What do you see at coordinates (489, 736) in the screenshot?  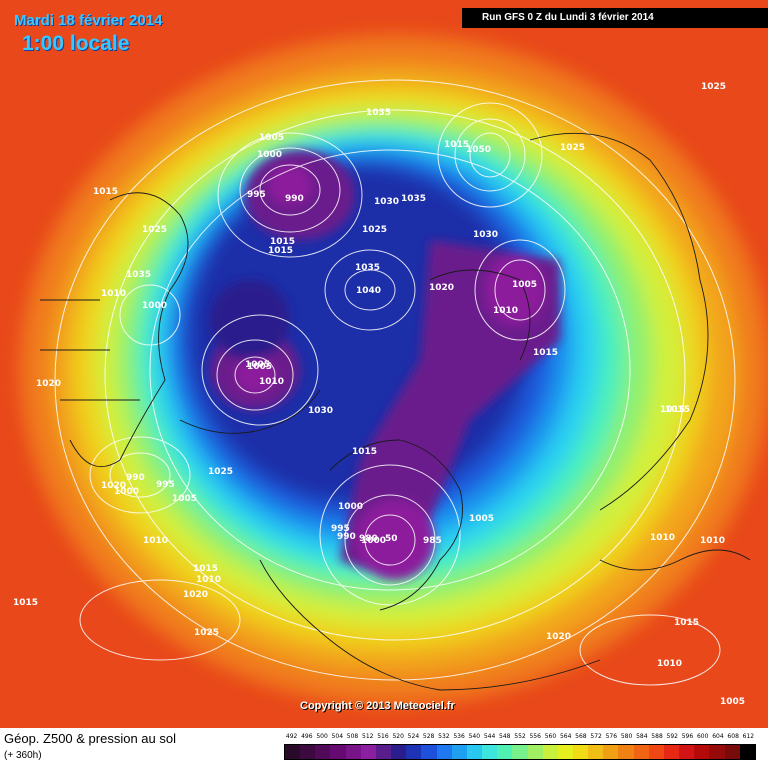 I see `legend-tick-label: 544` at bounding box center [489, 736].